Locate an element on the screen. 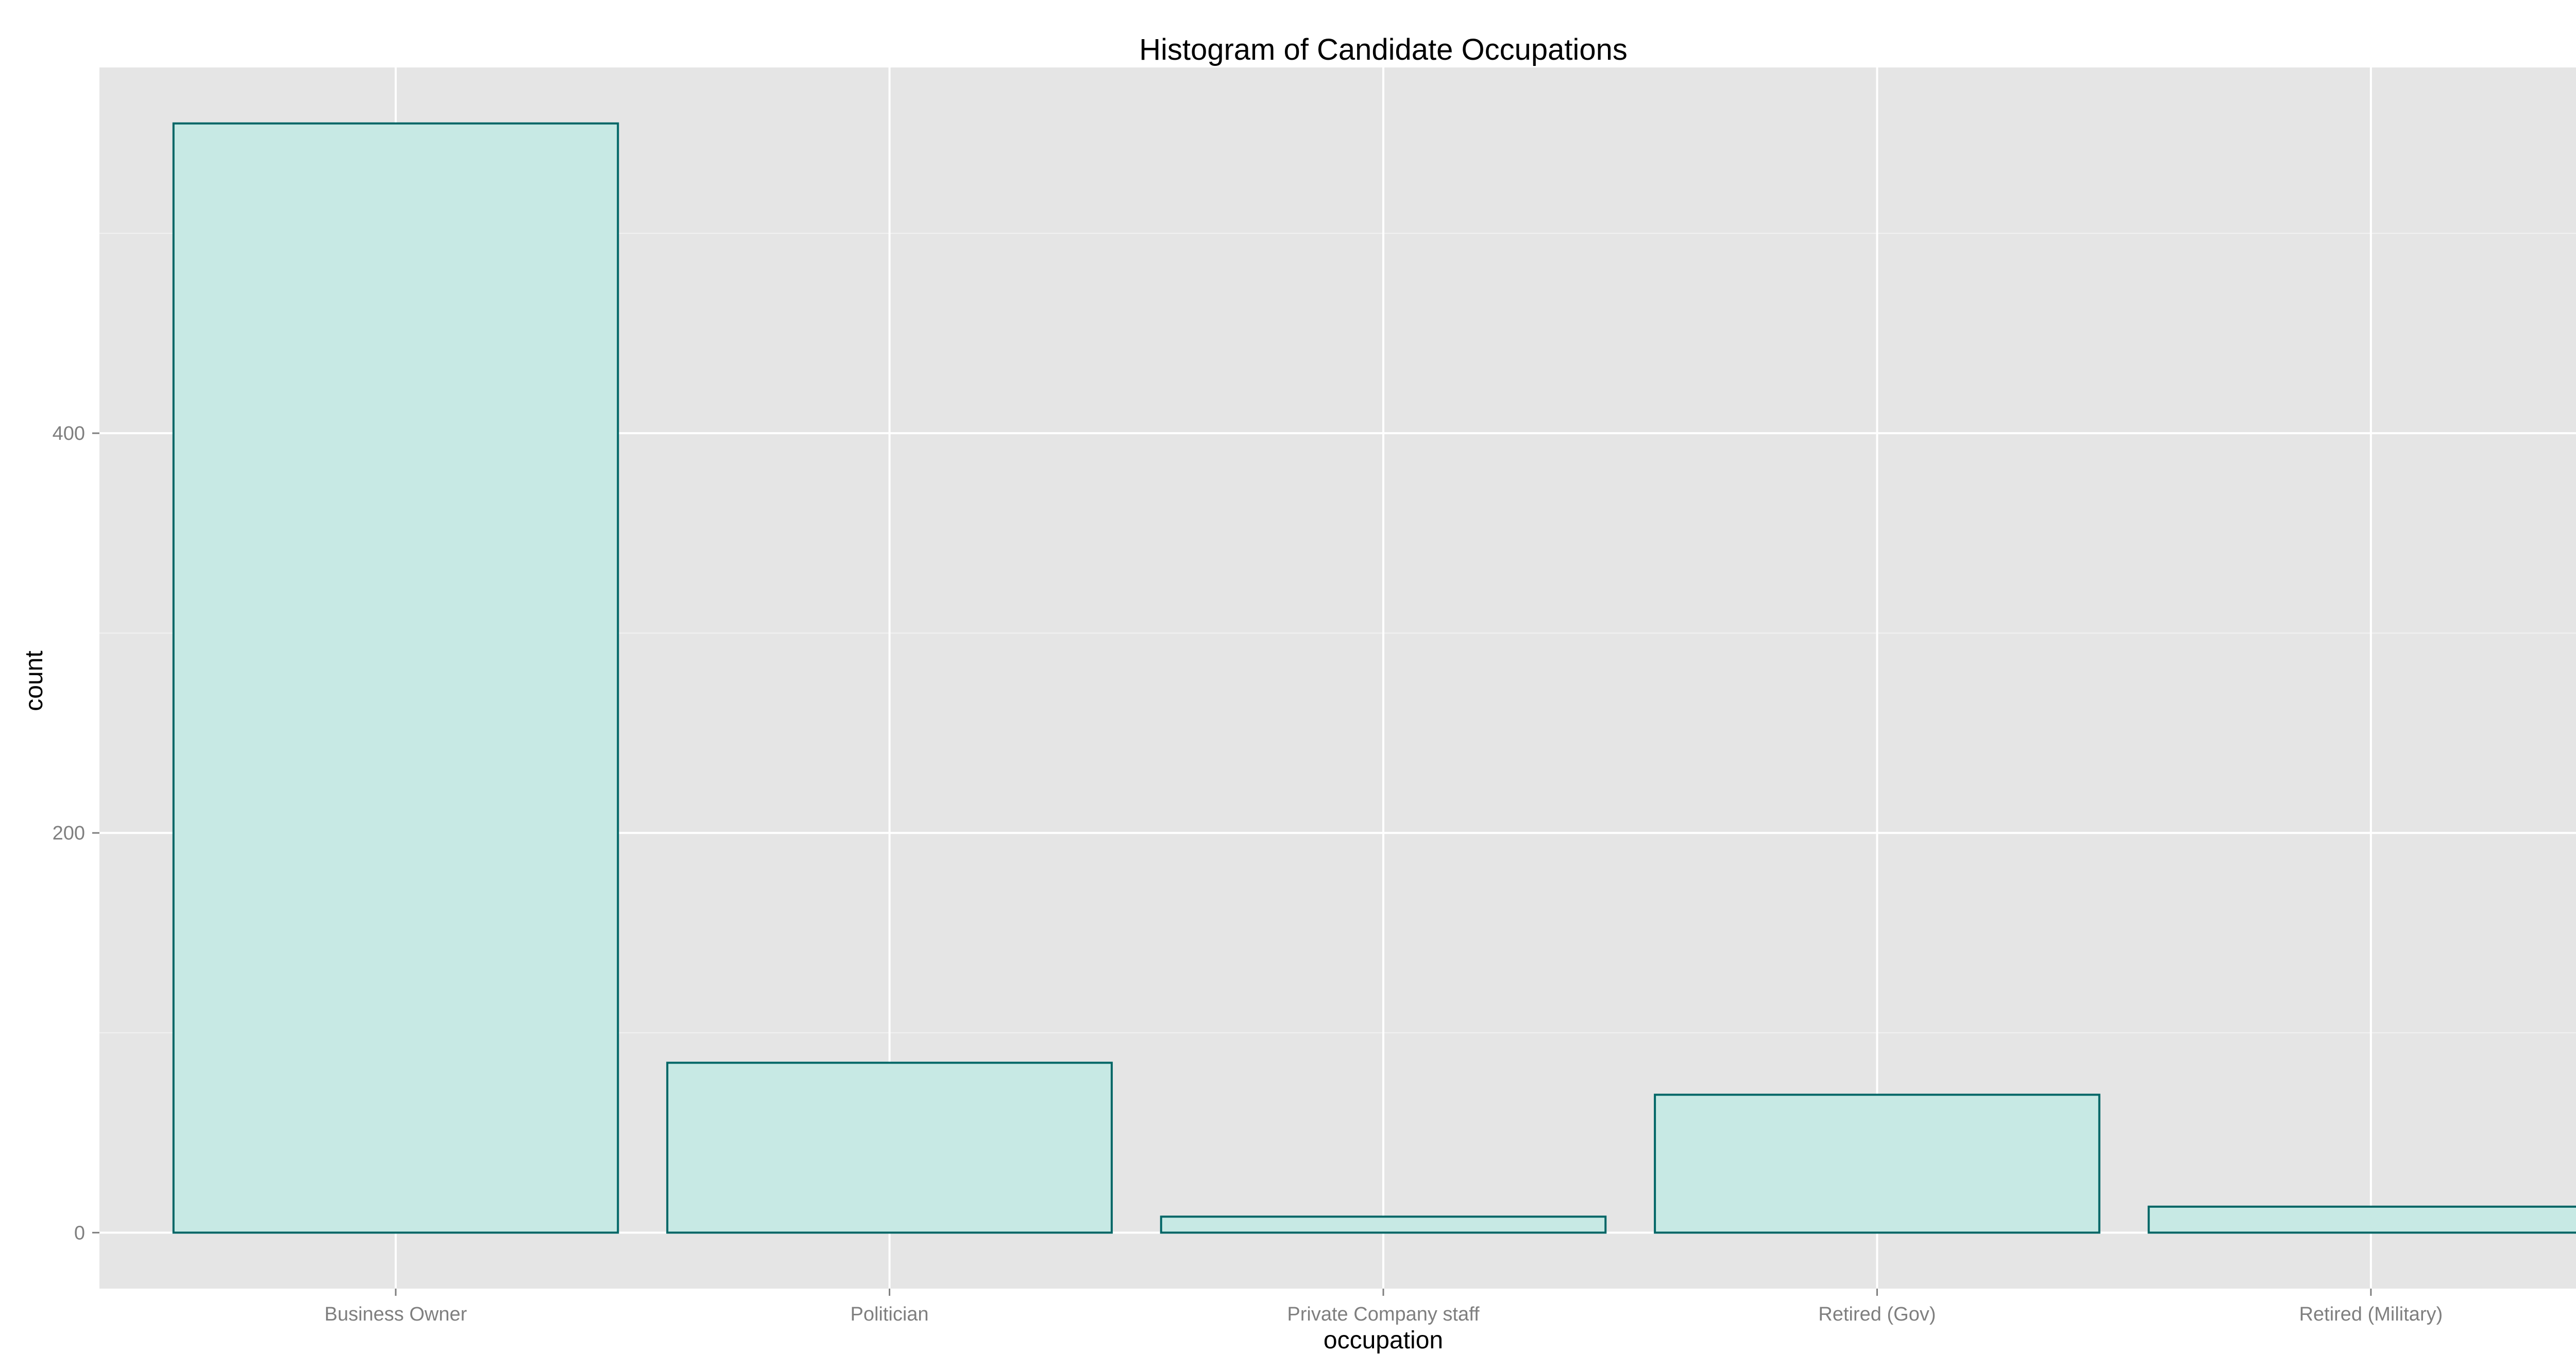 This screenshot has width=2576, height=1371. x-tick-label: Retired (Military) is located at coordinates (2371, 1314).